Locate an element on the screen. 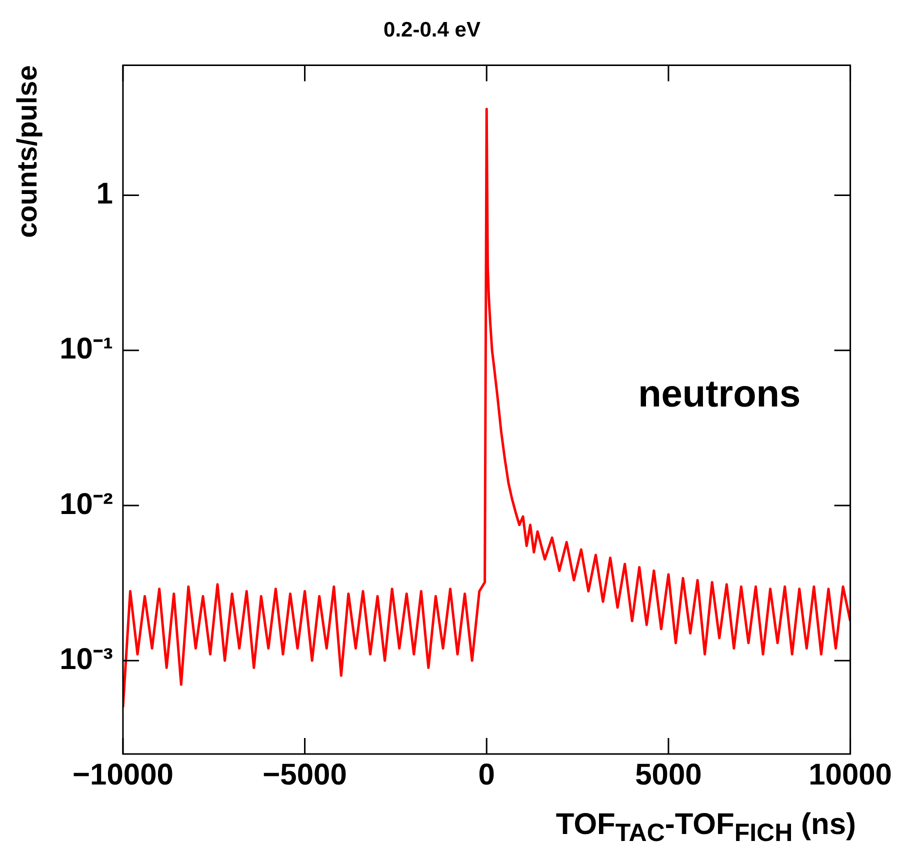  chart-title: 0.2-0.4 eV is located at coordinates (432, 30).